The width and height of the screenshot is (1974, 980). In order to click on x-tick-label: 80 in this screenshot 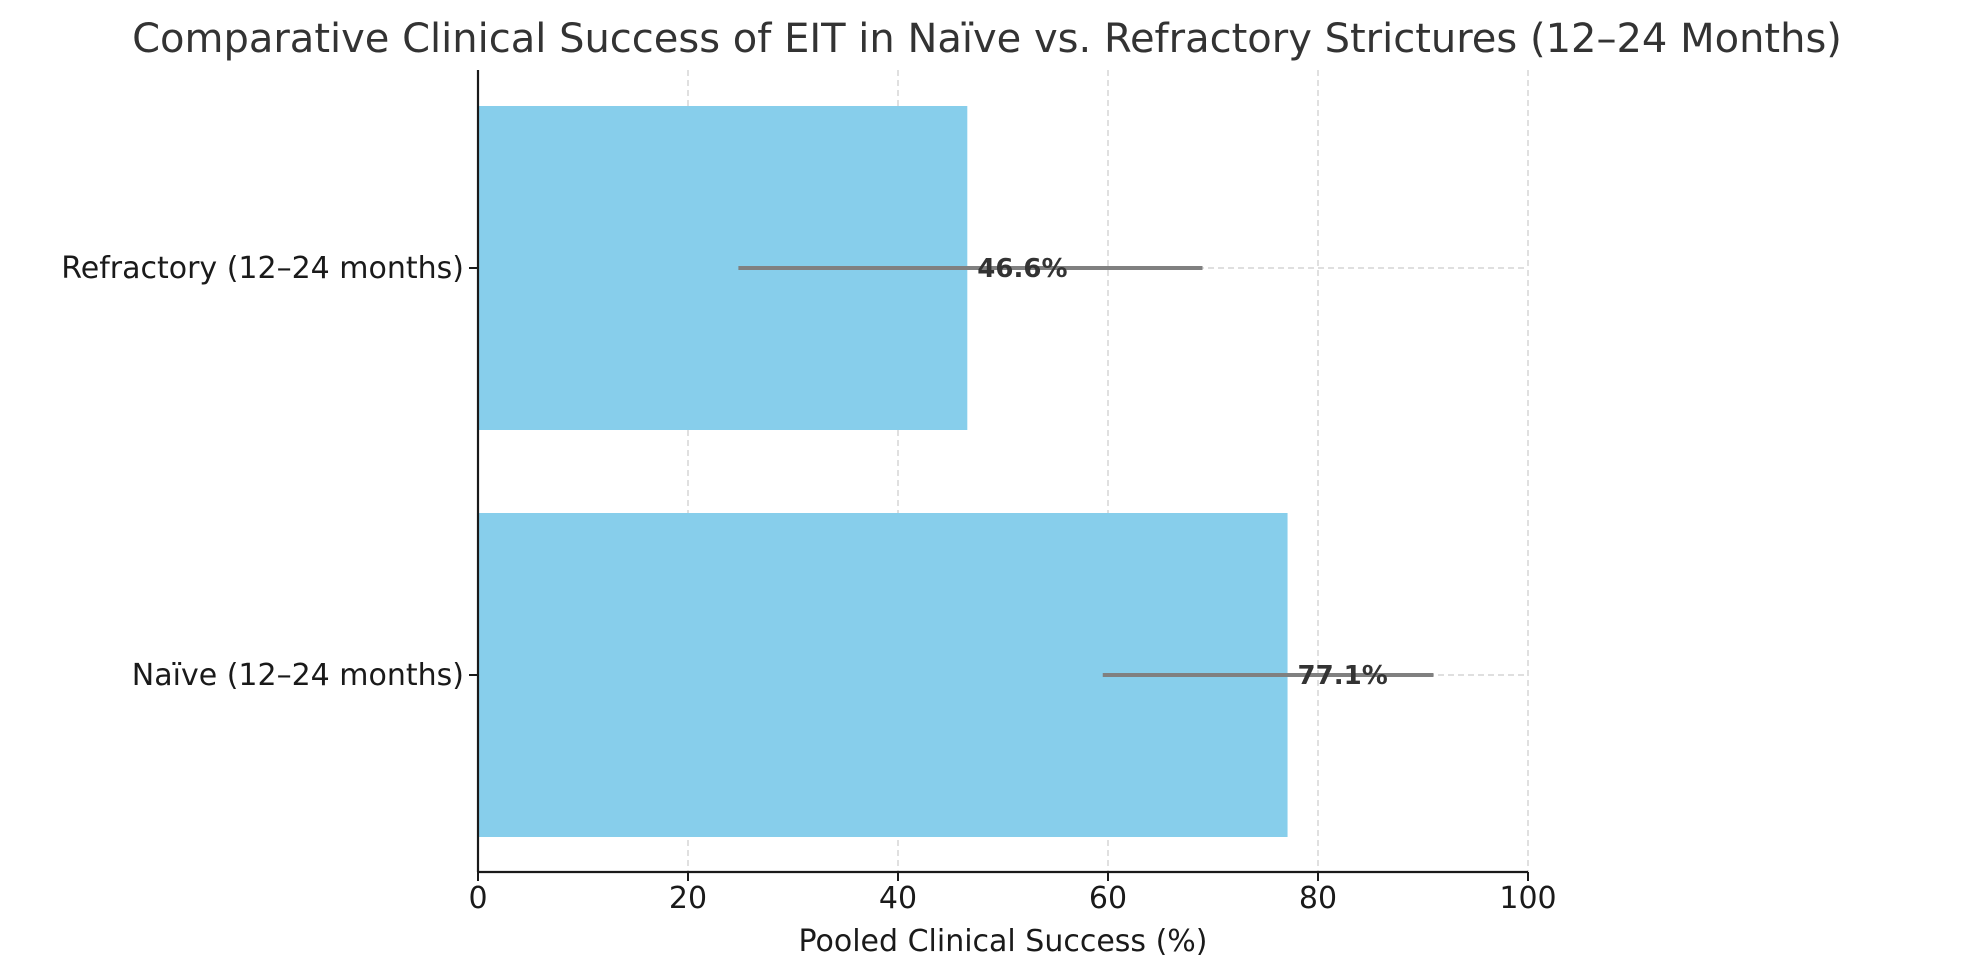, I will do `click(1318, 898)`.